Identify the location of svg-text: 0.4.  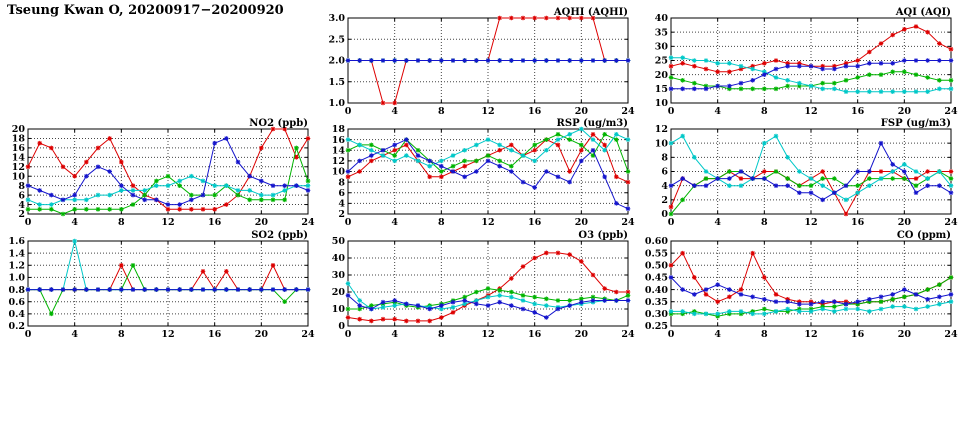
(16, 314).